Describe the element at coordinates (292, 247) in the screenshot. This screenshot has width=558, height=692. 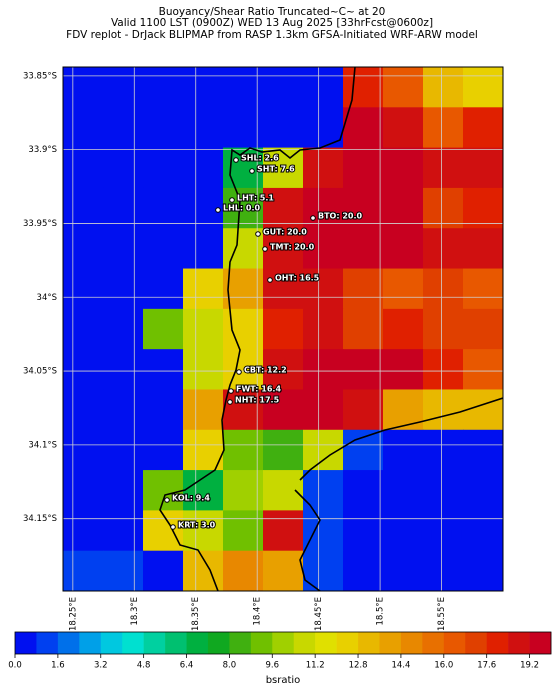
I see `station-label: TMT: 20.0` at that location.